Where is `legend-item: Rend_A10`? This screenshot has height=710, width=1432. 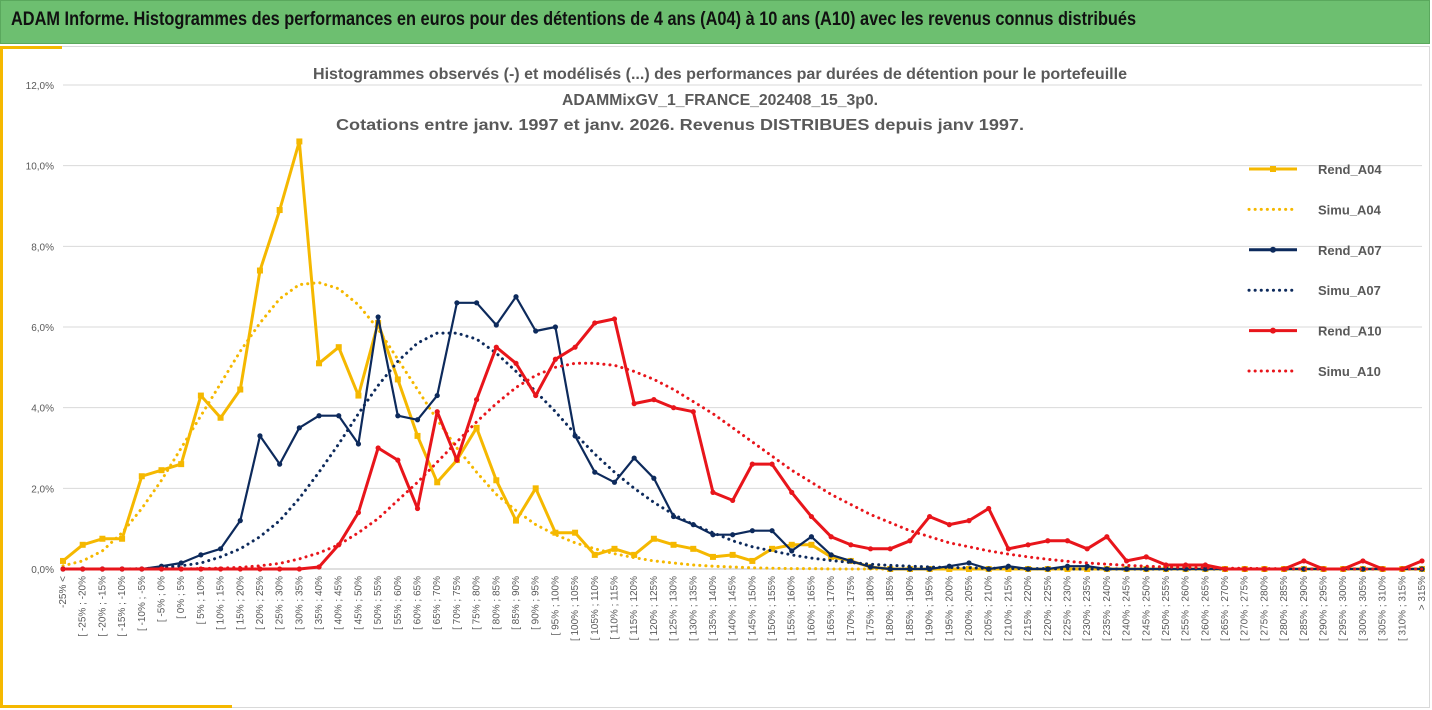
legend-item: Rend_A10 is located at coordinates (1315, 331).